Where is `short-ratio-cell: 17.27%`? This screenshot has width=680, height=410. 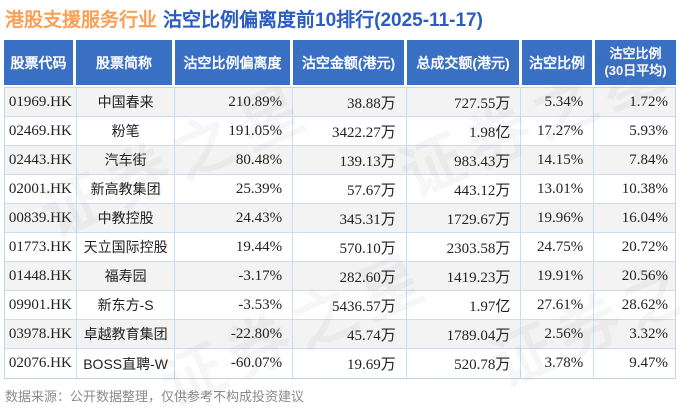 short-ratio-cell: 17.27% is located at coordinates (558, 131).